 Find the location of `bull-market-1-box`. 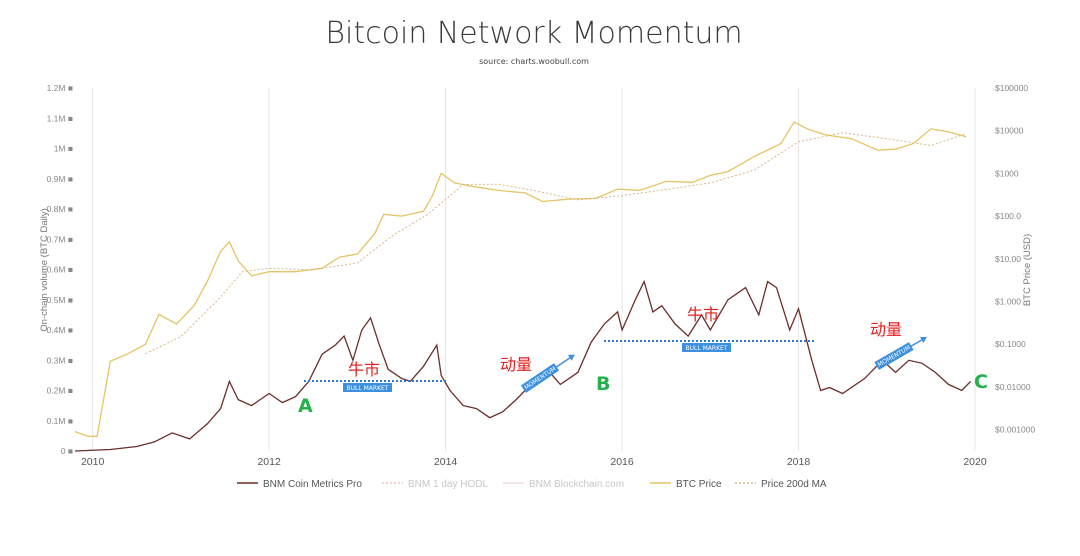

bull-market-1-box is located at coordinates (367, 387).